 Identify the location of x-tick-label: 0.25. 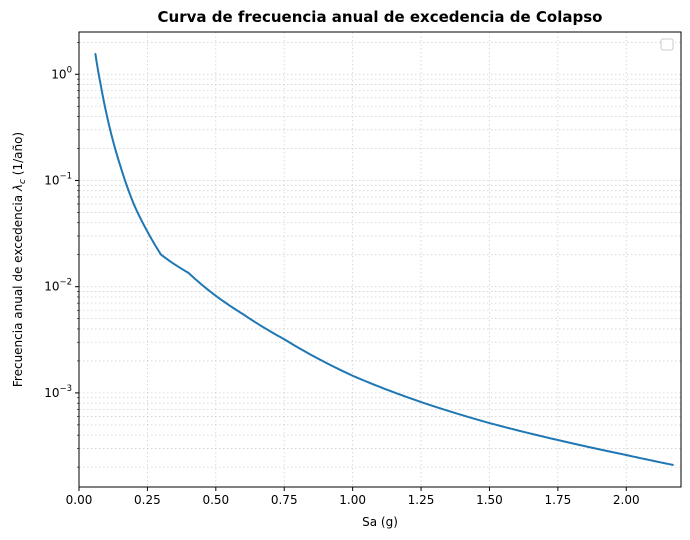
(147, 500).